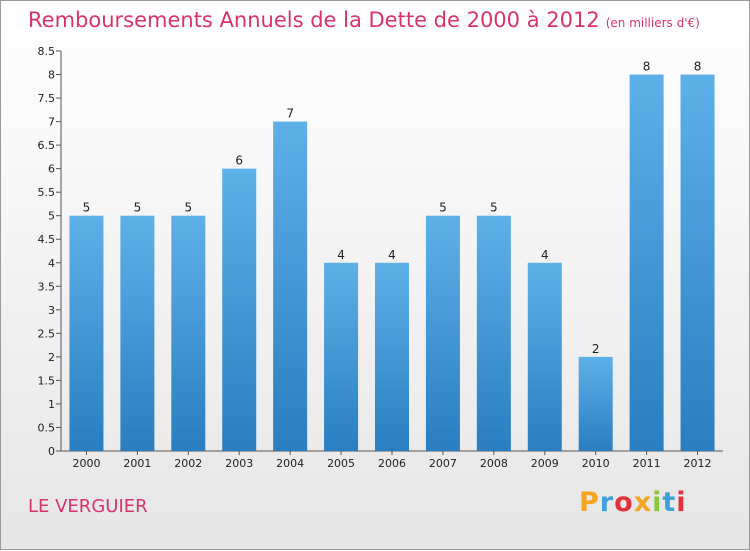 The image size is (750, 551). Describe the element at coordinates (47, 145) in the screenshot. I see `y-tick-label: 6.5` at that location.